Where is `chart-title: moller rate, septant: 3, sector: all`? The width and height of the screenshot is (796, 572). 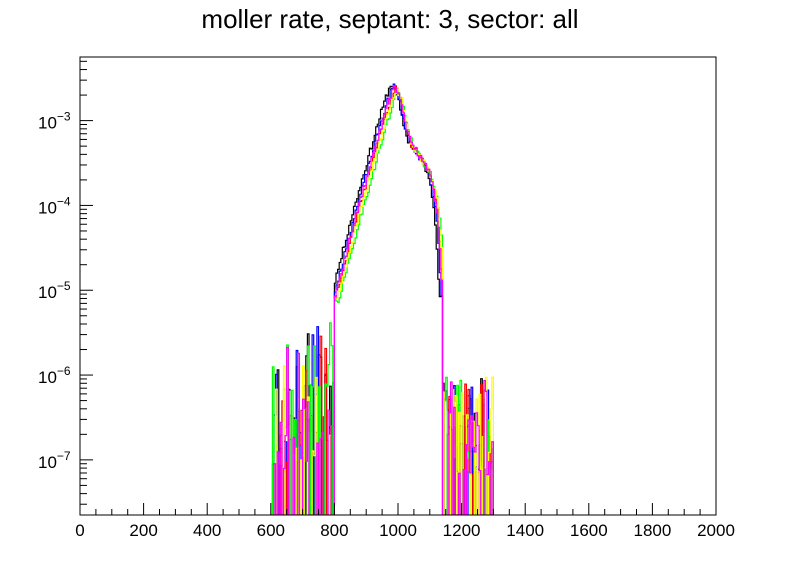 chart-title: moller rate, septant: 3, sector: all is located at coordinates (389, 19).